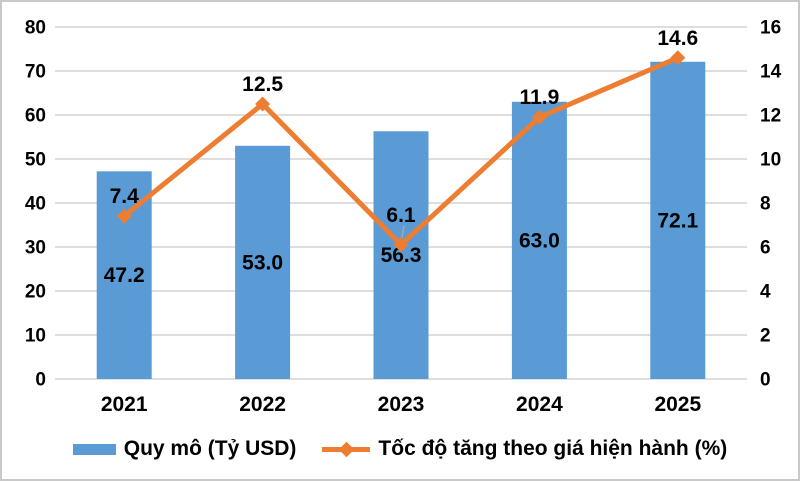 Image resolution: width=800 pixels, height=481 pixels. What do you see at coordinates (262, 84) in the screenshot?
I see `line-label-2022: 12.5` at bounding box center [262, 84].